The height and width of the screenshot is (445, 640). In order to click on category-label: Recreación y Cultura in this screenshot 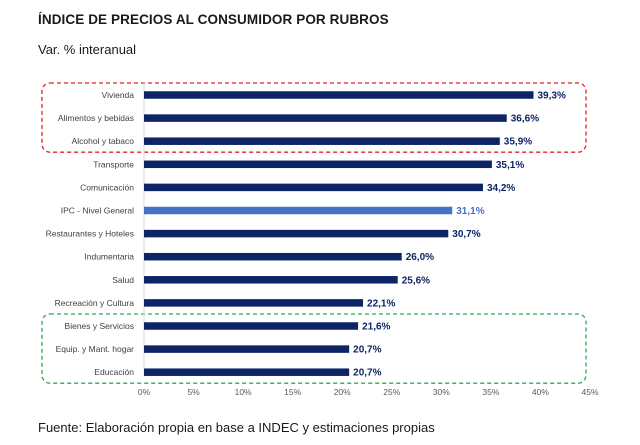, I will do `click(95, 303)`.